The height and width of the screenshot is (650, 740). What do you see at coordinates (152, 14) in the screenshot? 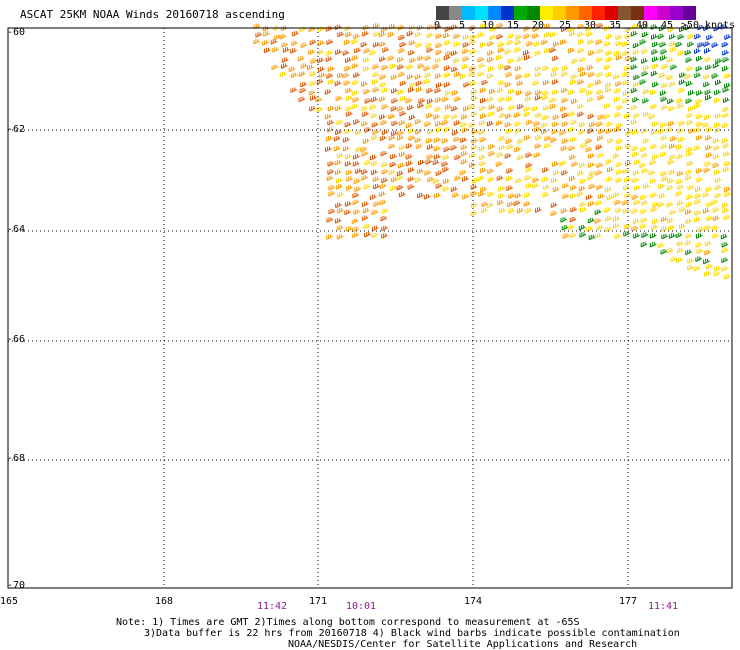
I see `map-title: ASCAT 25KM NOAA Winds 20160718 ascending` at bounding box center [152, 14].